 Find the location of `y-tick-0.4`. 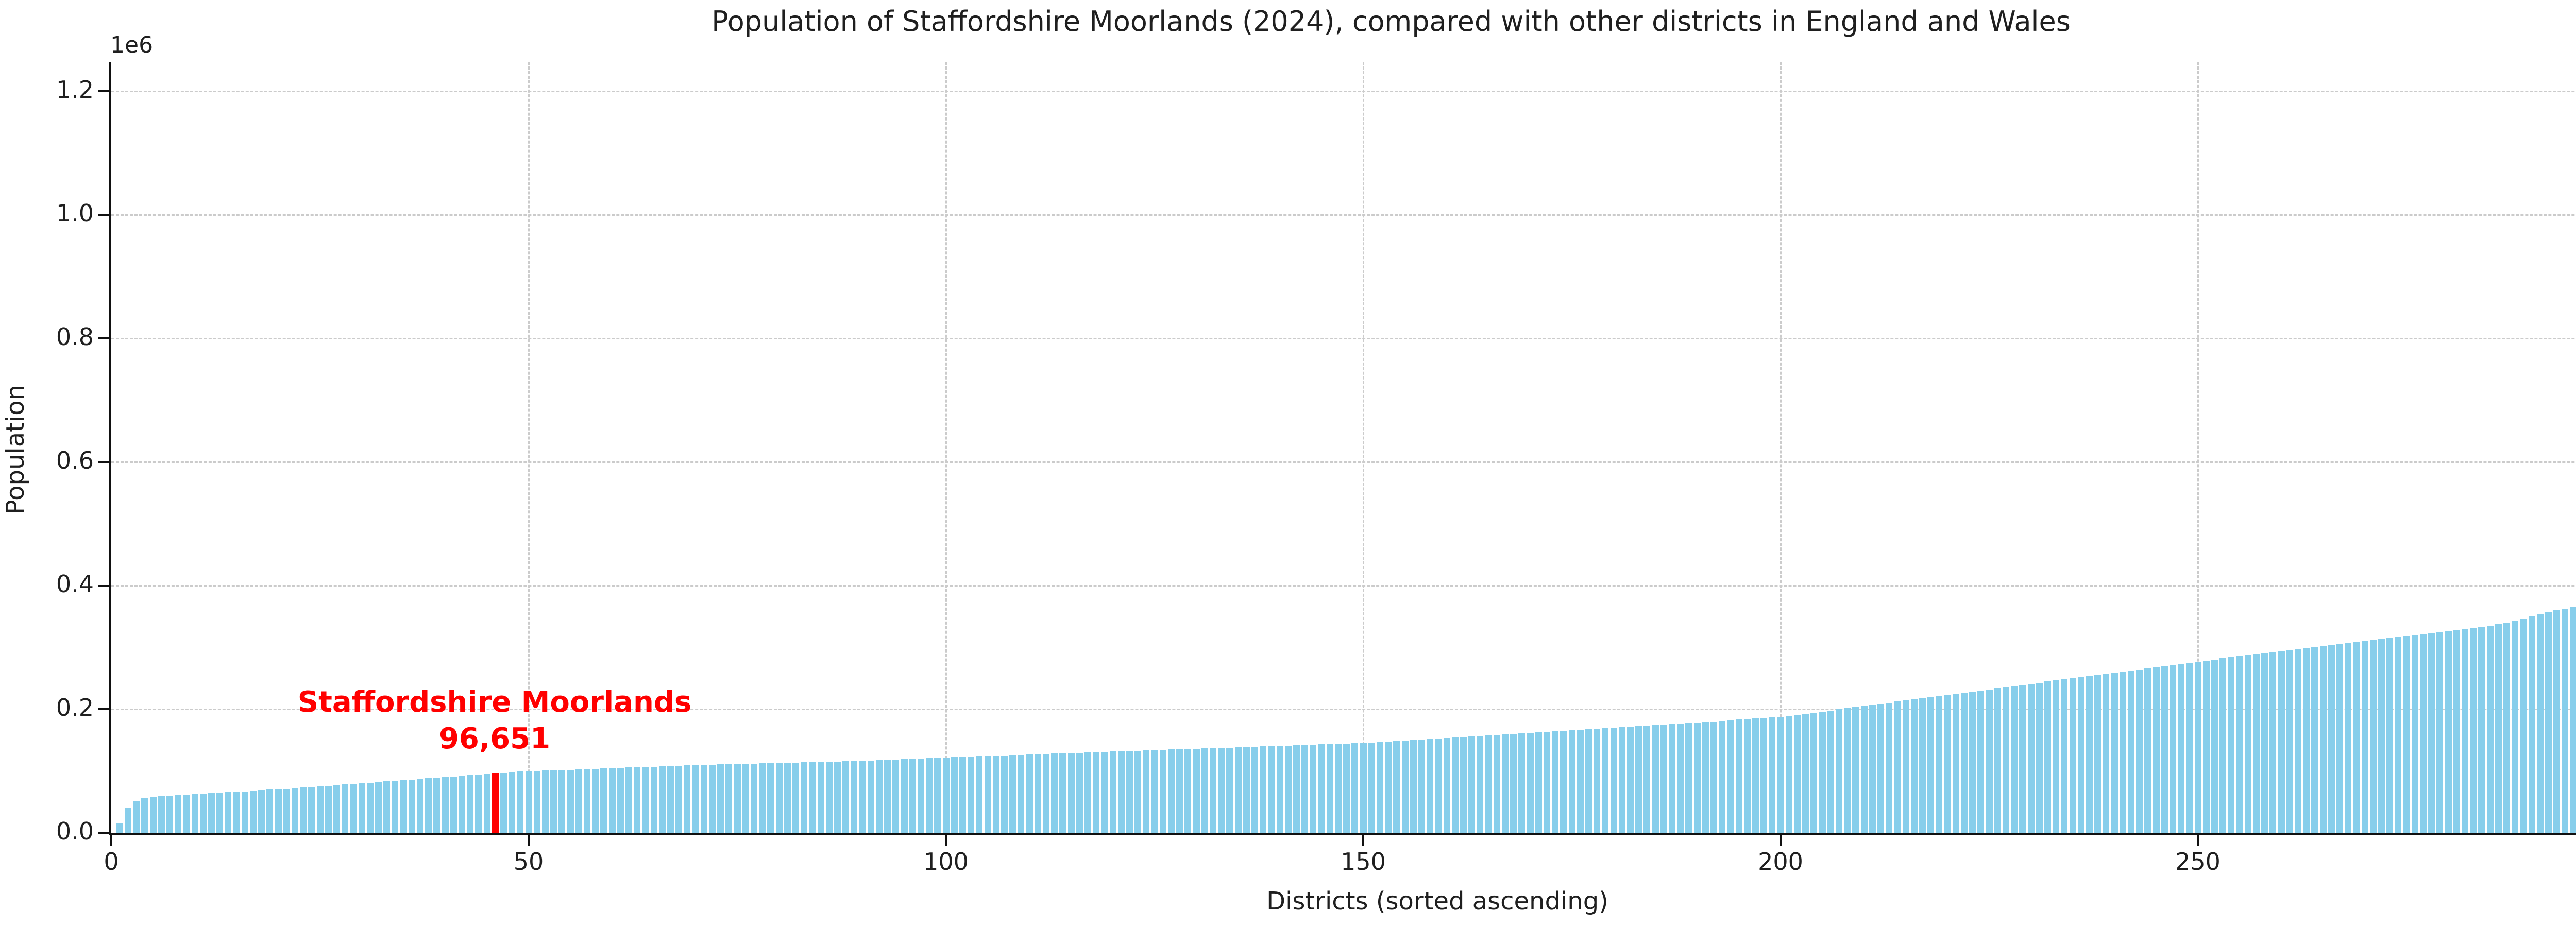

y-tick-0.4 is located at coordinates (103, 586).